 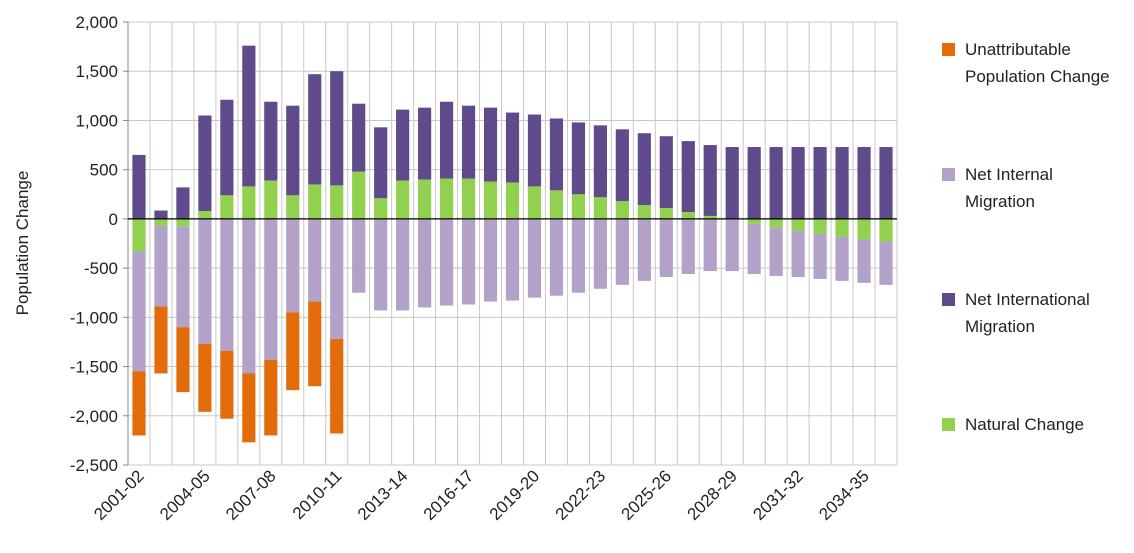 What do you see at coordinates (94, 367) in the screenshot?
I see `y-tick-label: -1,500` at bounding box center [94, 367].